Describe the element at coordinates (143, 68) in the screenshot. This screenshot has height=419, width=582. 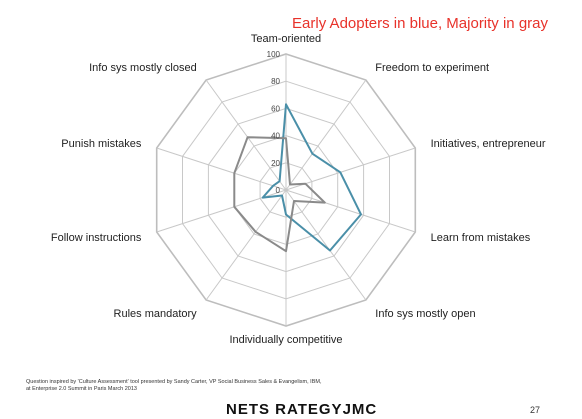
I see `axis-label: Info sys mostly closed` at that location.